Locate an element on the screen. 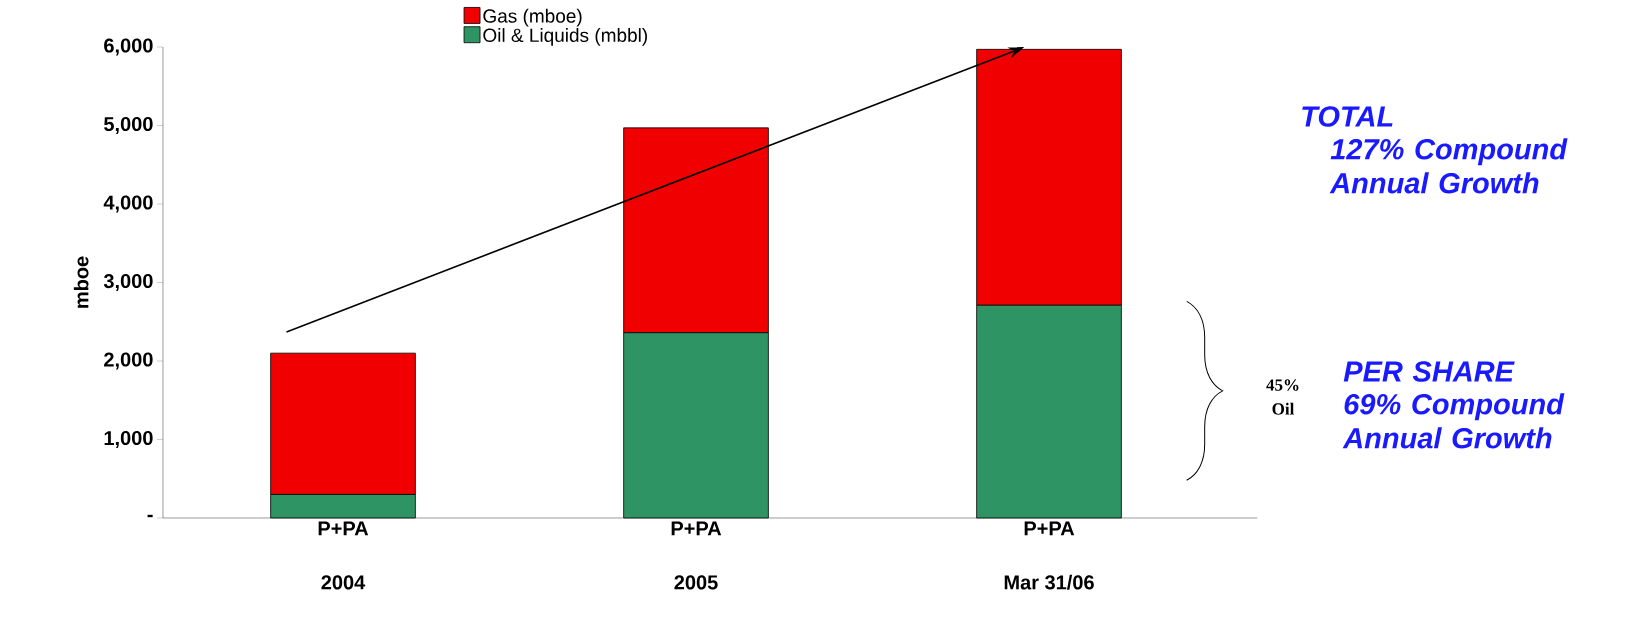 The image size is (1648, 619). text: PER SHARE is located at coordinates (1429, 371).